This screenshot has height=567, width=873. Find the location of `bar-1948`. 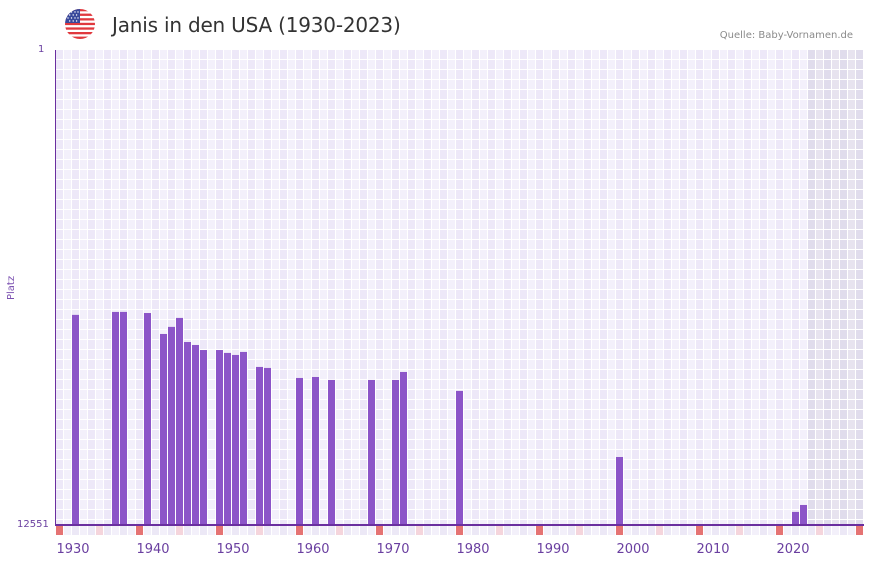

bar-1948 is located at coordinates (219, 437).